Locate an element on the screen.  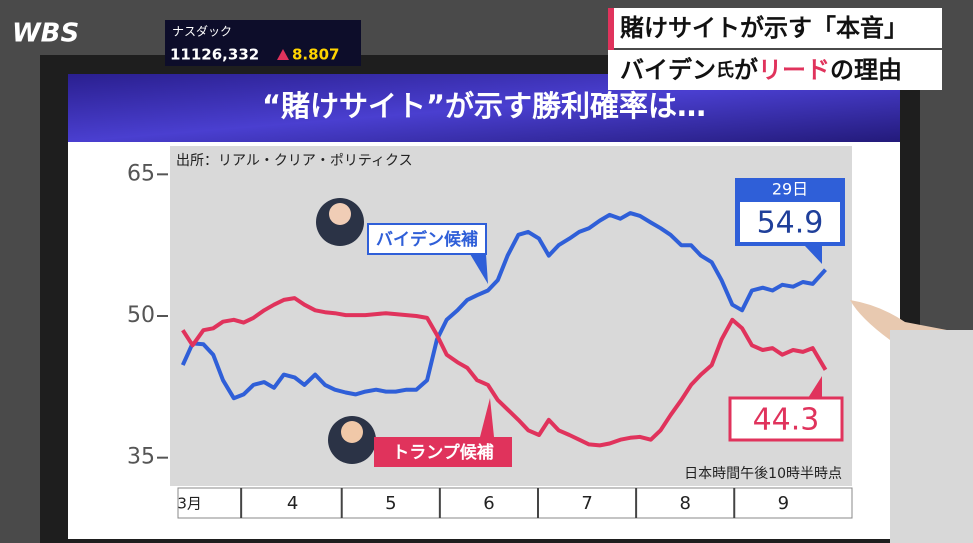
headline-2: バイデン氏がリードの理由 is located at coordinates (761, 70).